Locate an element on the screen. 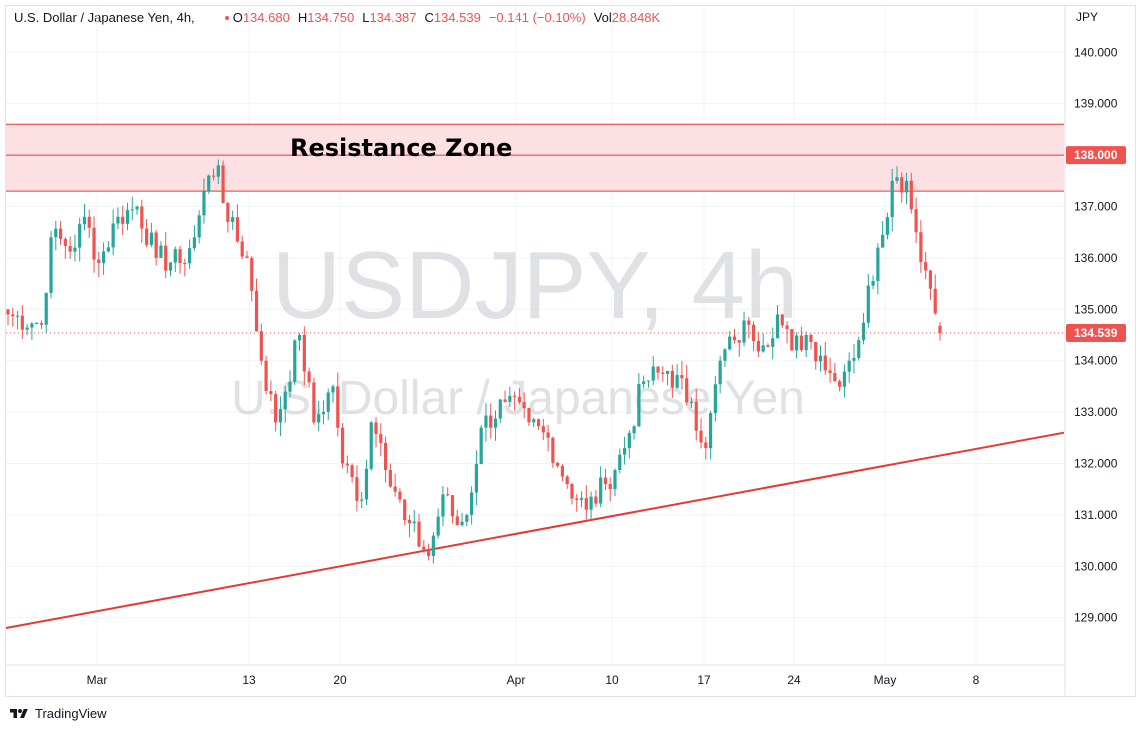 Image resolution: width=1142 pixels, height=734 pixels. currency-label: JPY is located at coordinates (1087, 17).